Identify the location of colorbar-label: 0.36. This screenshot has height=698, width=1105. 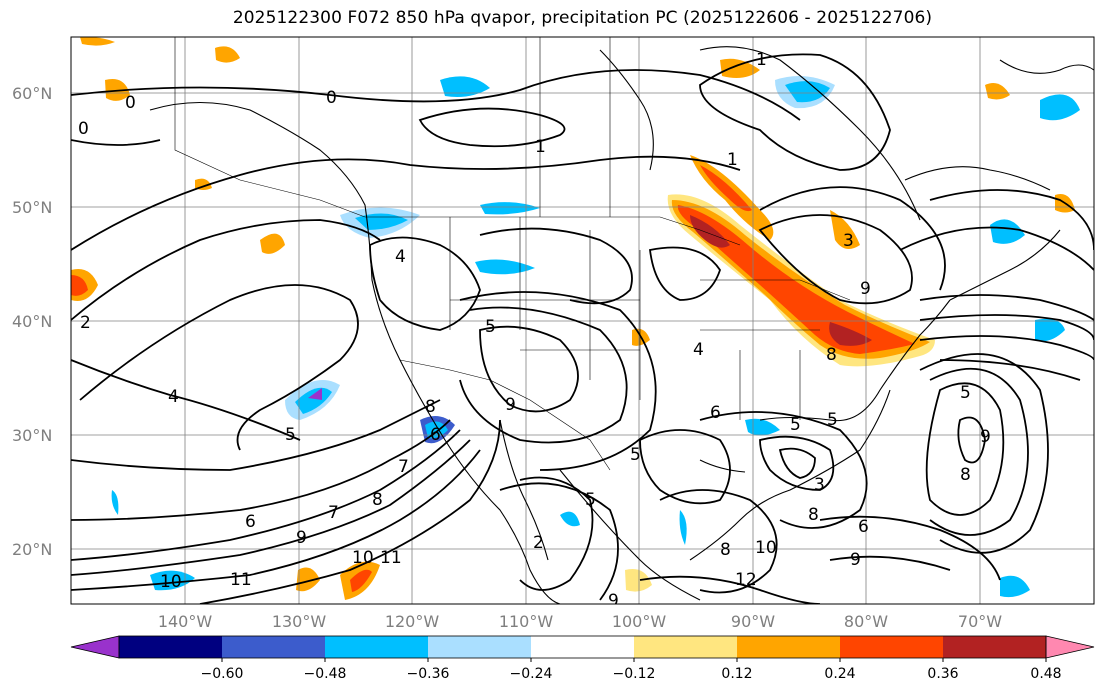
(942, 674).